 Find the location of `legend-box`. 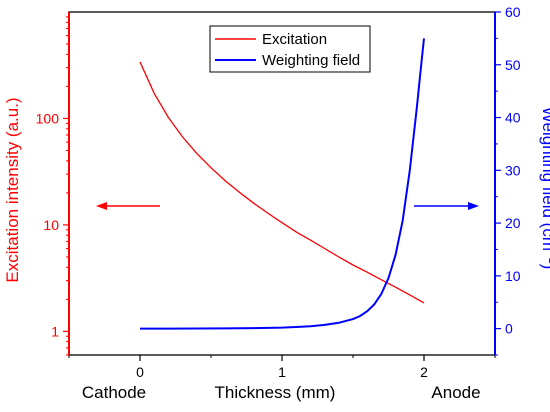

legend-box is located at coordinates (290, 49).